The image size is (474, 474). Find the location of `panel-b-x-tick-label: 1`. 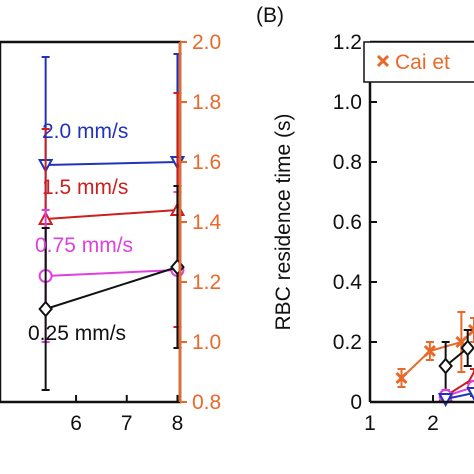

panel-b-x-tick-label: 1 is located at coordinates (370, 423).